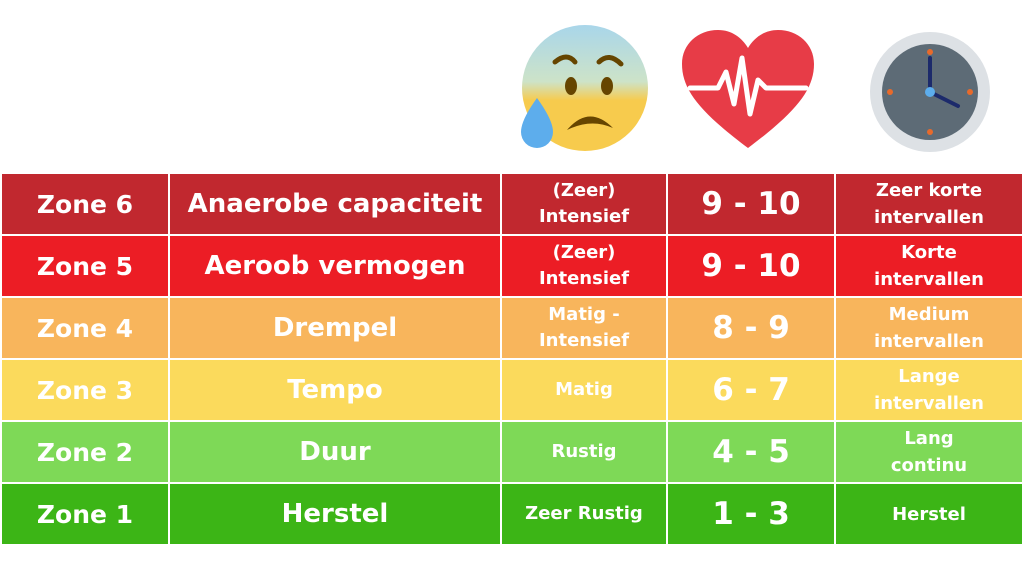 Image resolution: width=1024 pixels, height=576 pixels. Describe the element at coordinates (584, 328) in the screenshot. I see `zone-intensity: Matig - Intensief` at that location.